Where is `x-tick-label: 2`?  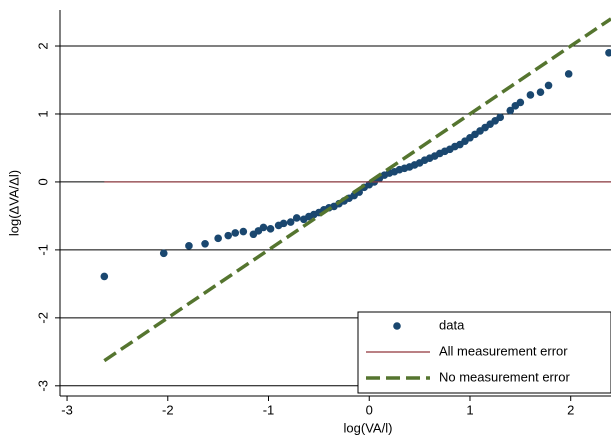 x-tick-label: 2 is located at coordinates (570, 409).